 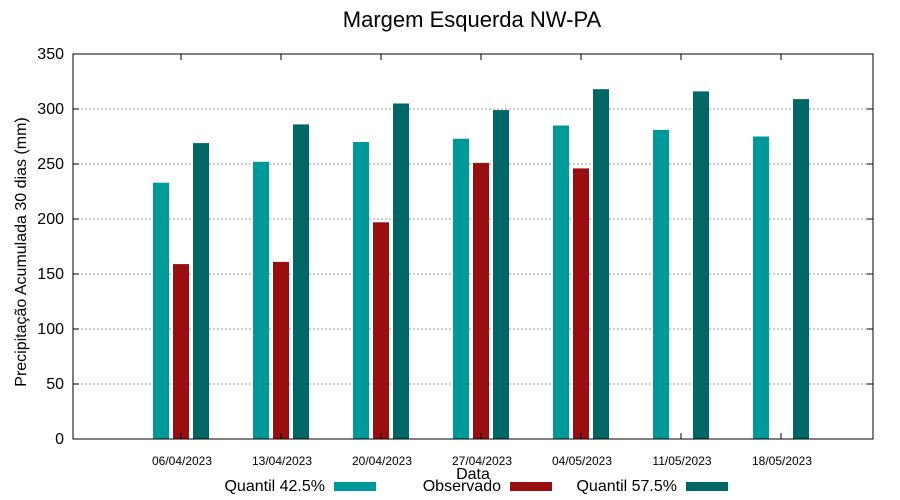 I want to click on y-tick-label: 150, so click(x=50, y=274).